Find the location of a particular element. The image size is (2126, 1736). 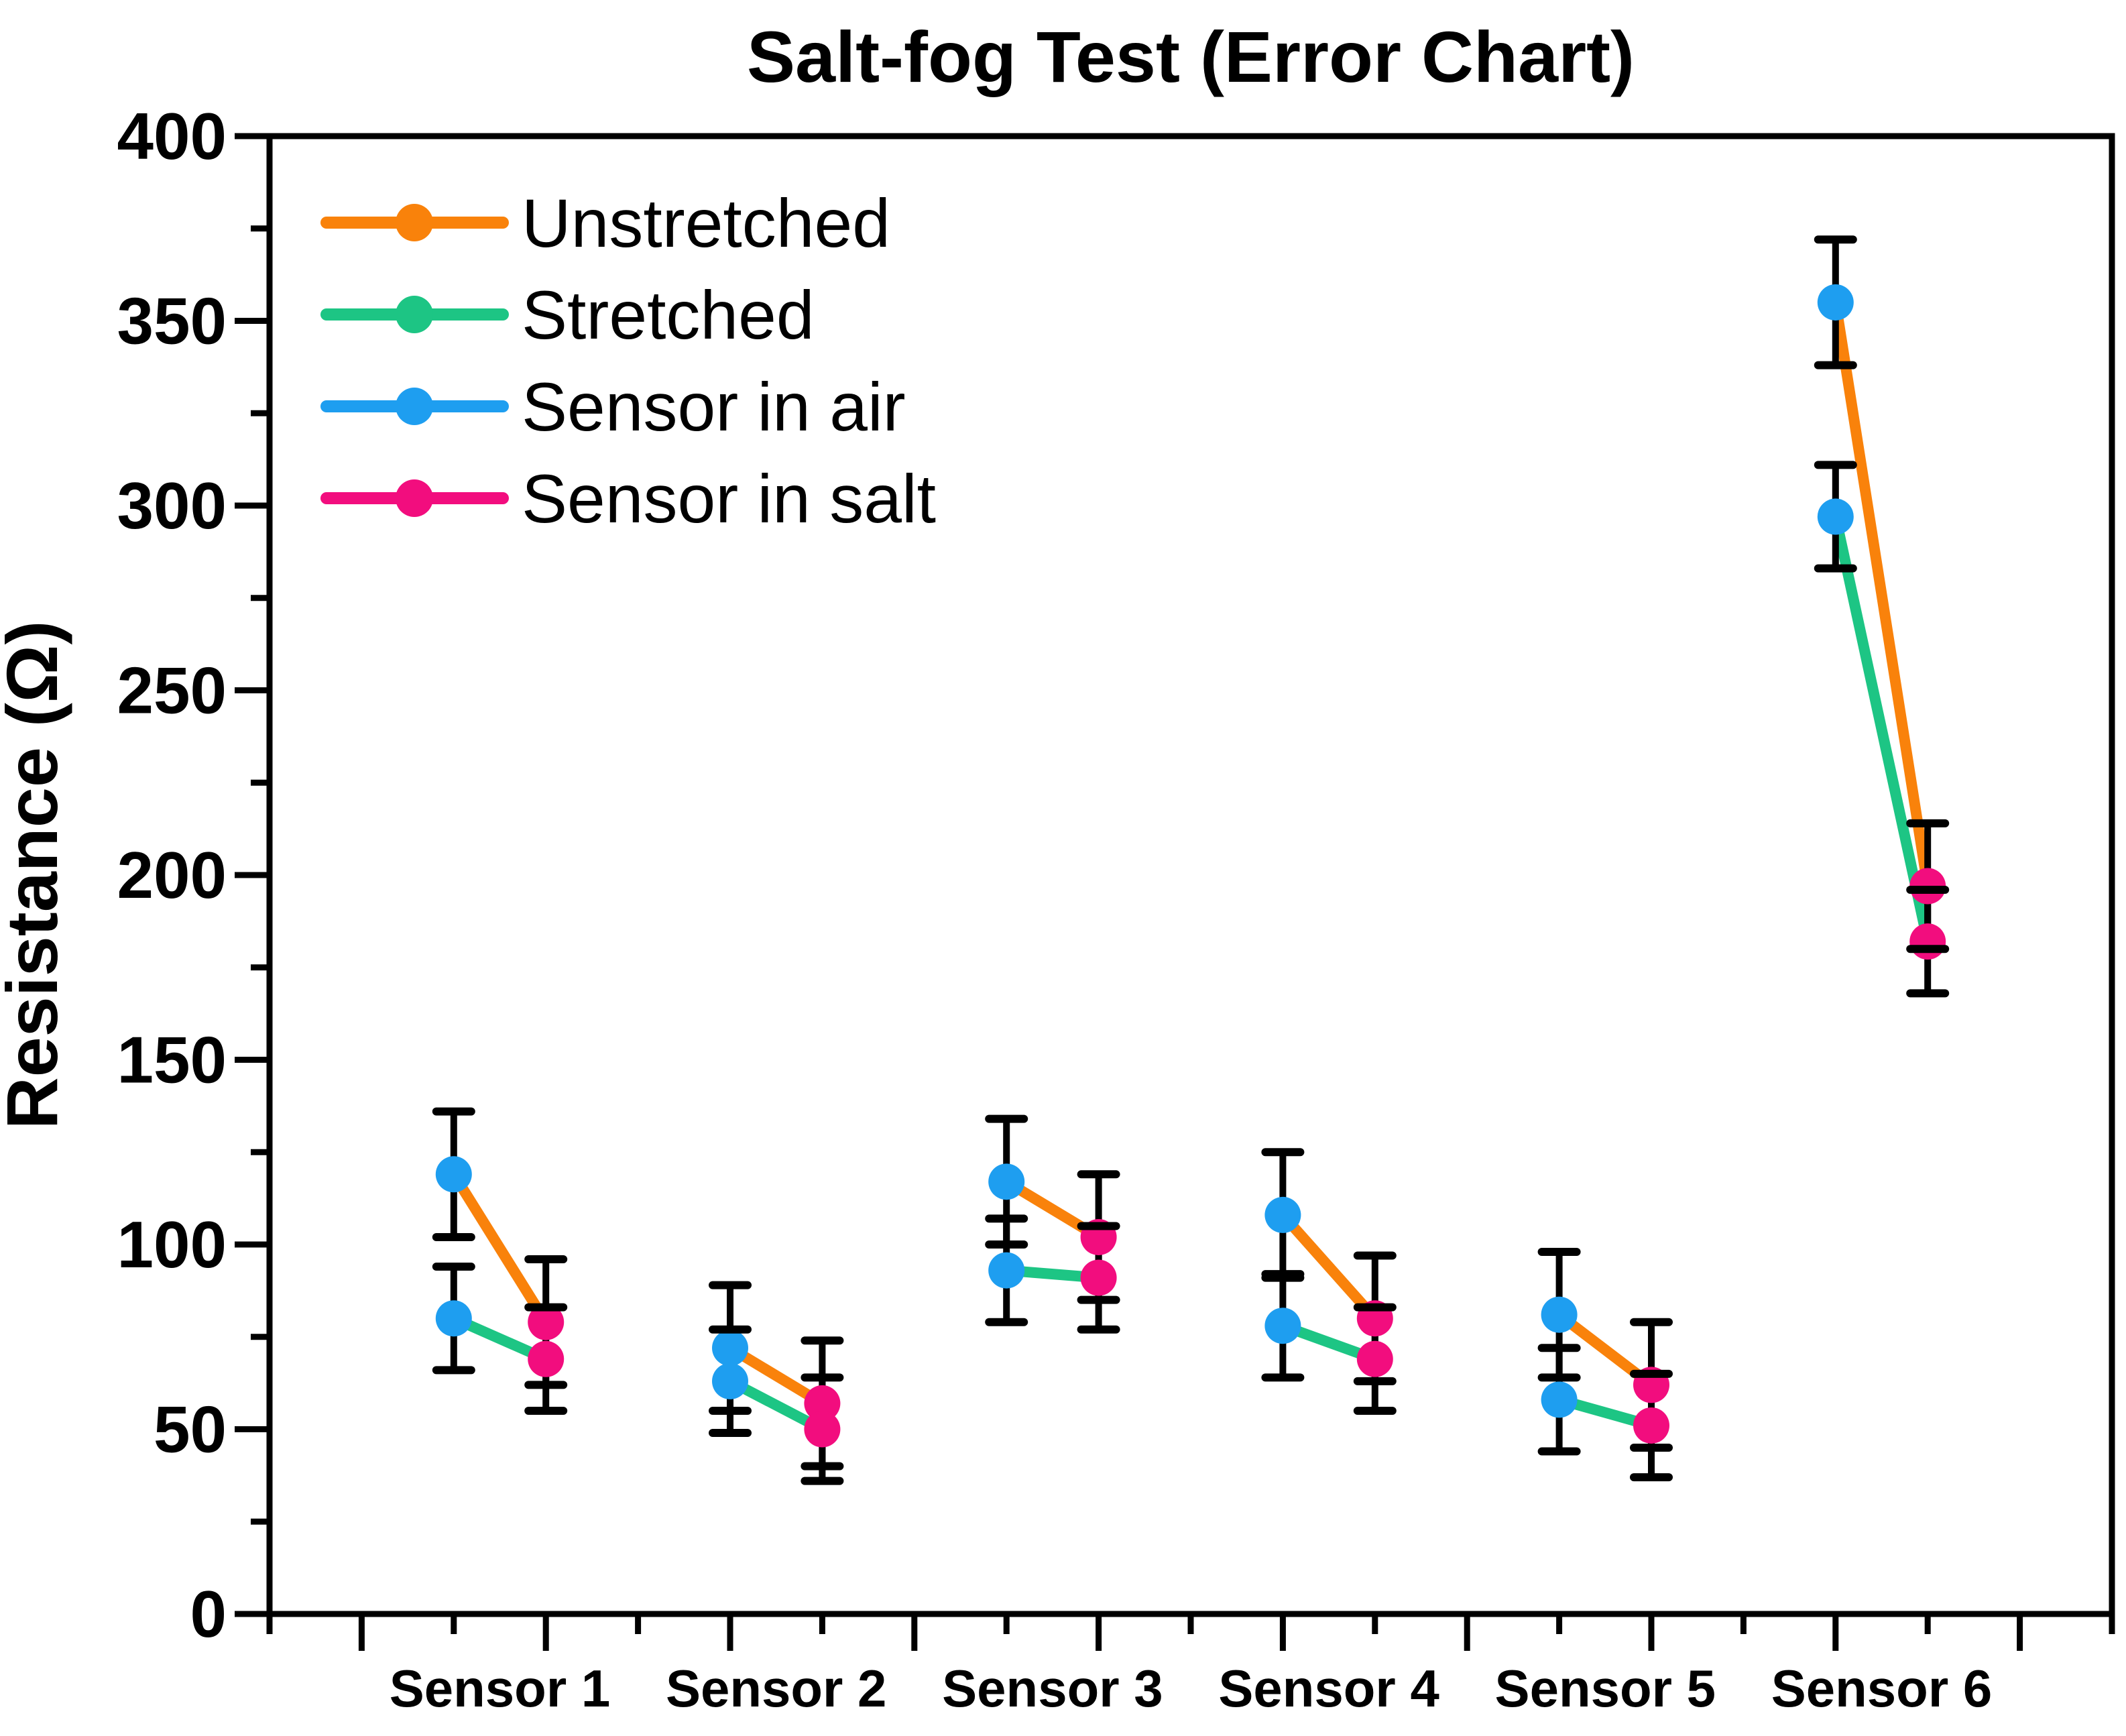

y-axis-label: Resistance (Ω) is located at coordinates (36, 876).